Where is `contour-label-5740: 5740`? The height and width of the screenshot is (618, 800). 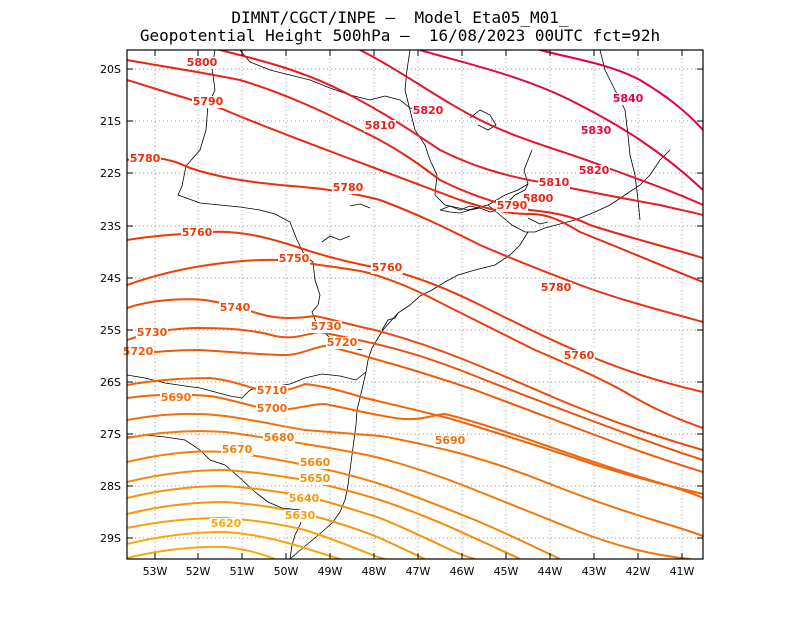 contour-label-5740: 5740 is located at coordinates (235, 307).